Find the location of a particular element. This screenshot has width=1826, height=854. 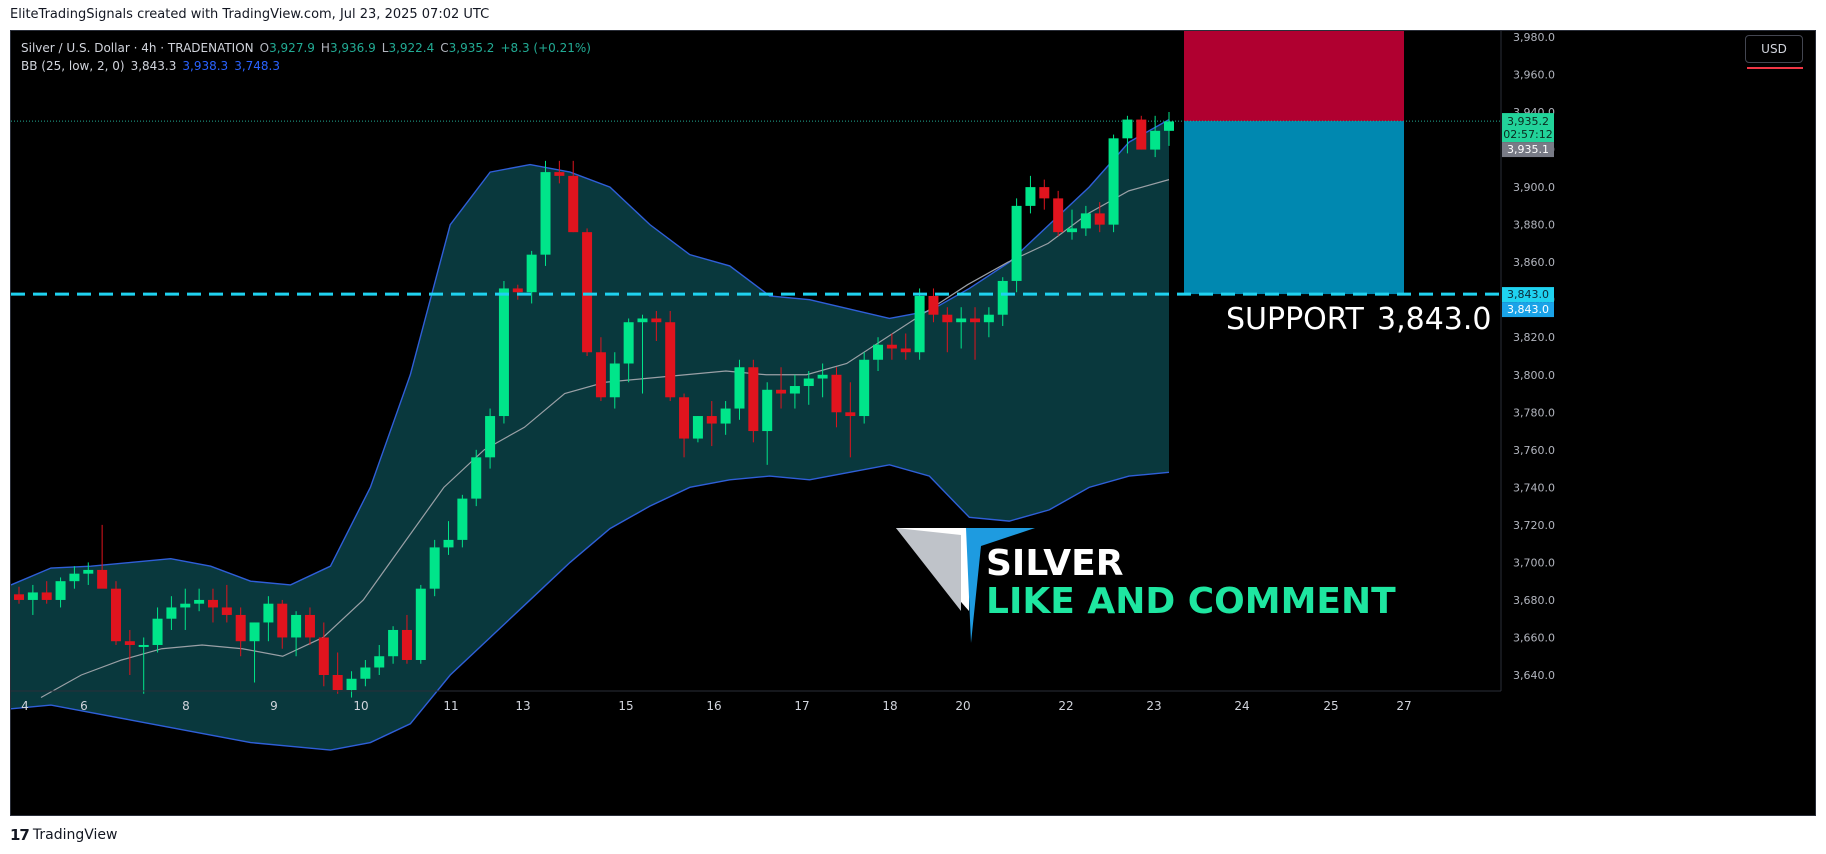

stop-loss-zone is located at coordinates (1294, 76).